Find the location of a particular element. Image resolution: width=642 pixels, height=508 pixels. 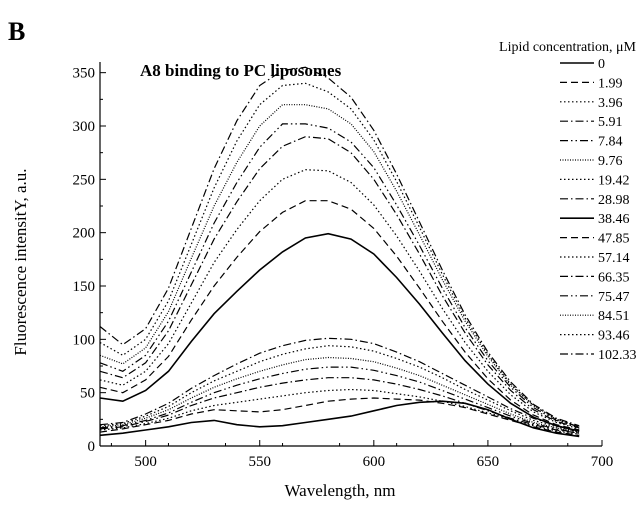

y-tick-label-250: 250 is located at coordinates (84, 180).